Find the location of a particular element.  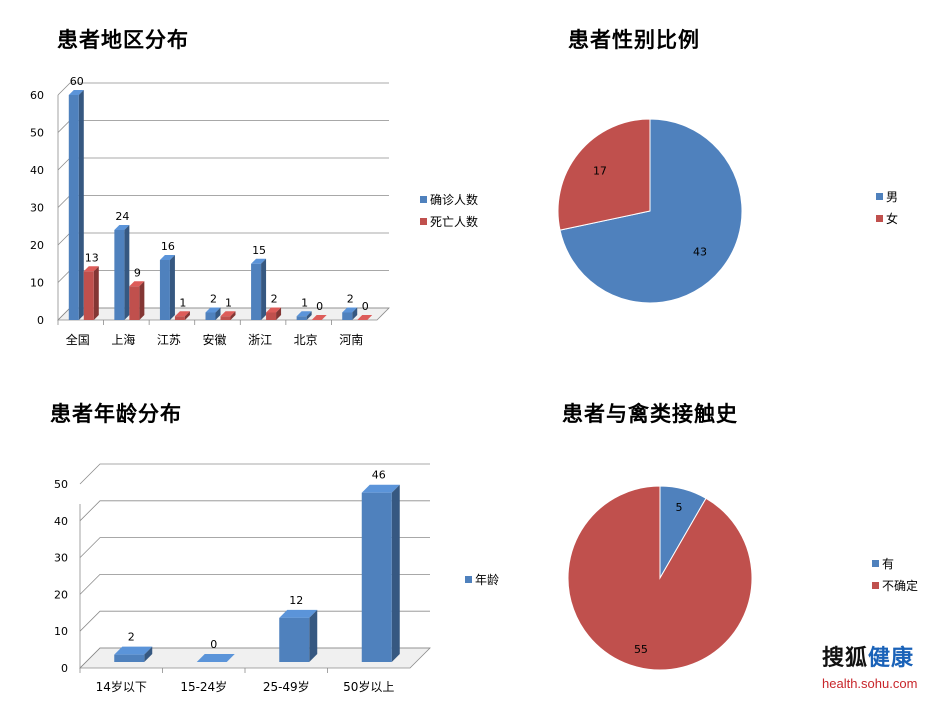

legend-poultry: 有 不确定 is located at coordinates (895, 574).